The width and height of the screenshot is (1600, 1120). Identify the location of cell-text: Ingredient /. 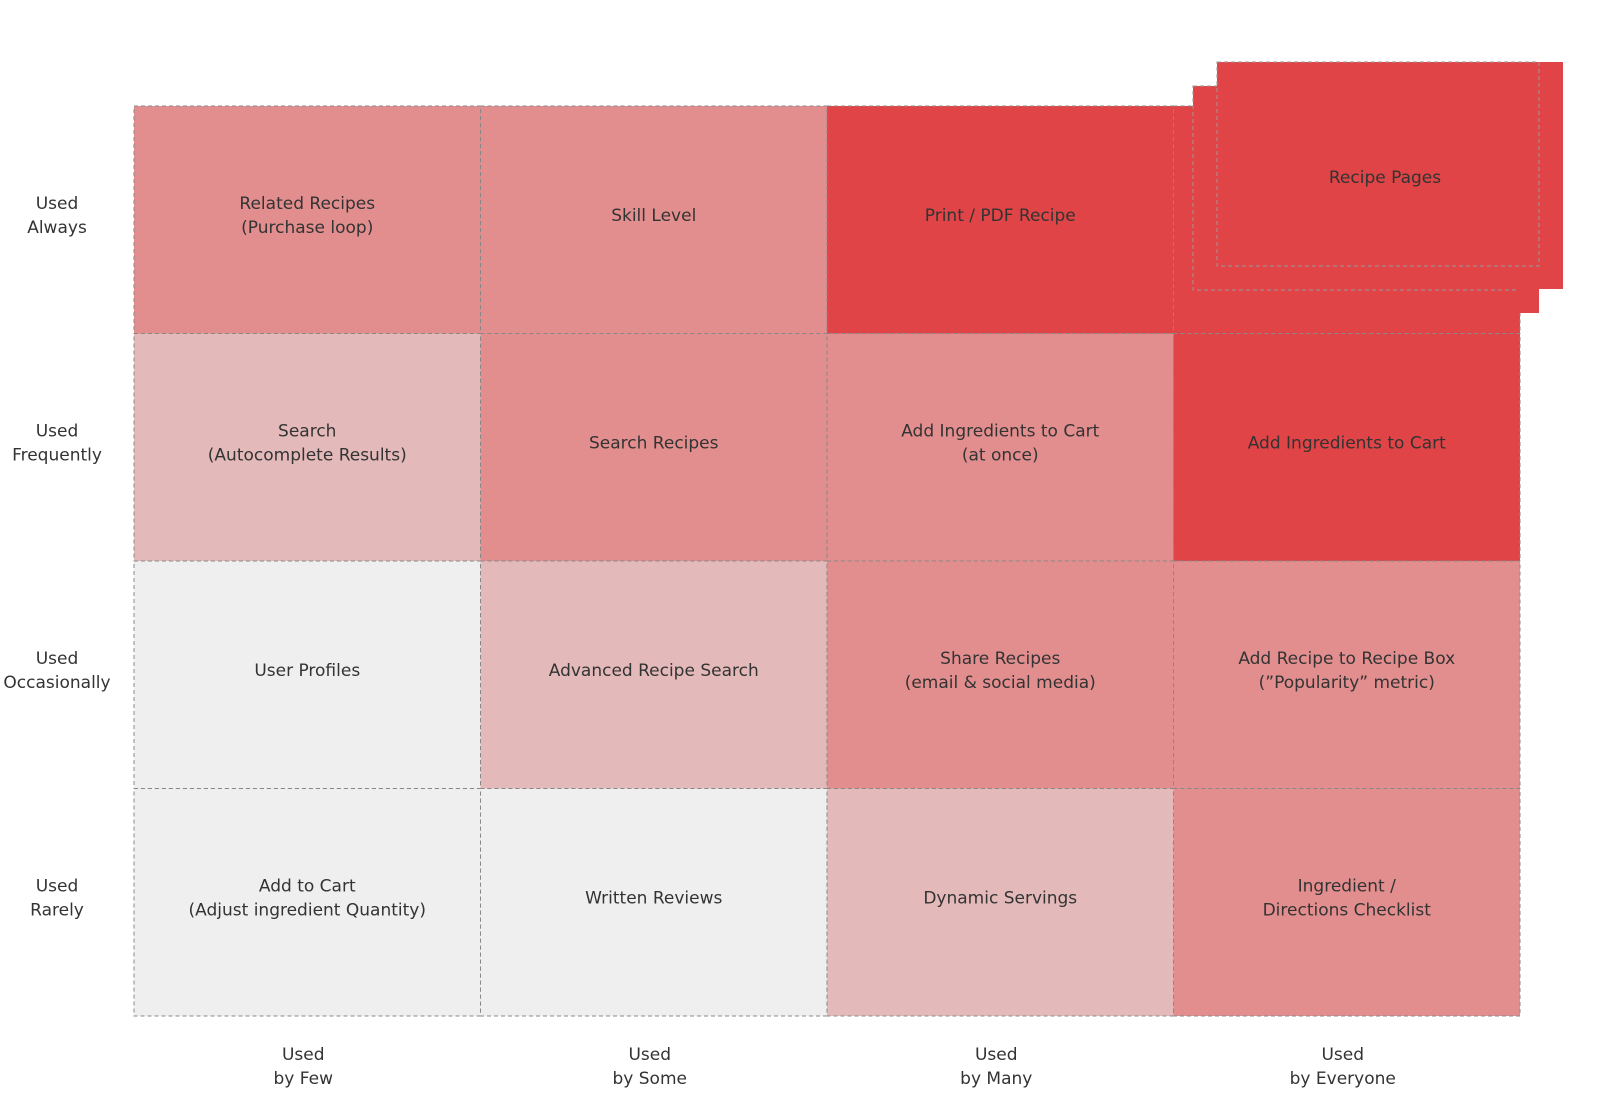
(1347, 886).